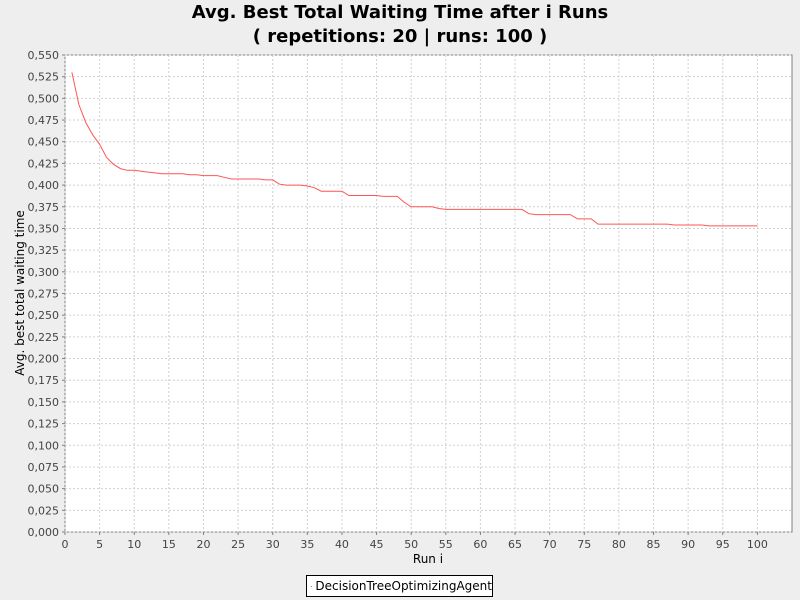  I want to click on y-tick-label: 0,100, so click(44, 445).